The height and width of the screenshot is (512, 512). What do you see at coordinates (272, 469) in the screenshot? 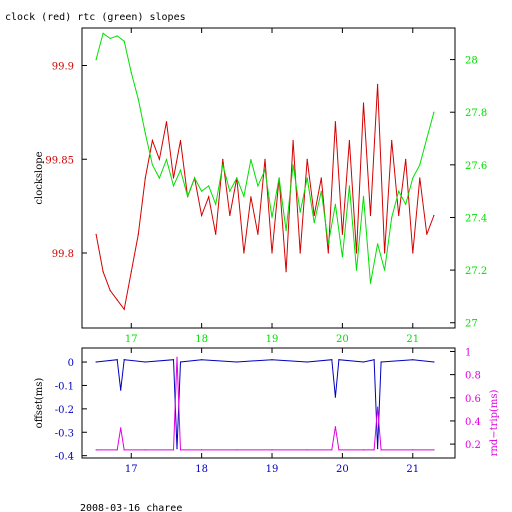
I see `bottom-x-tick-label: 19` at bounding box center [272, 469].